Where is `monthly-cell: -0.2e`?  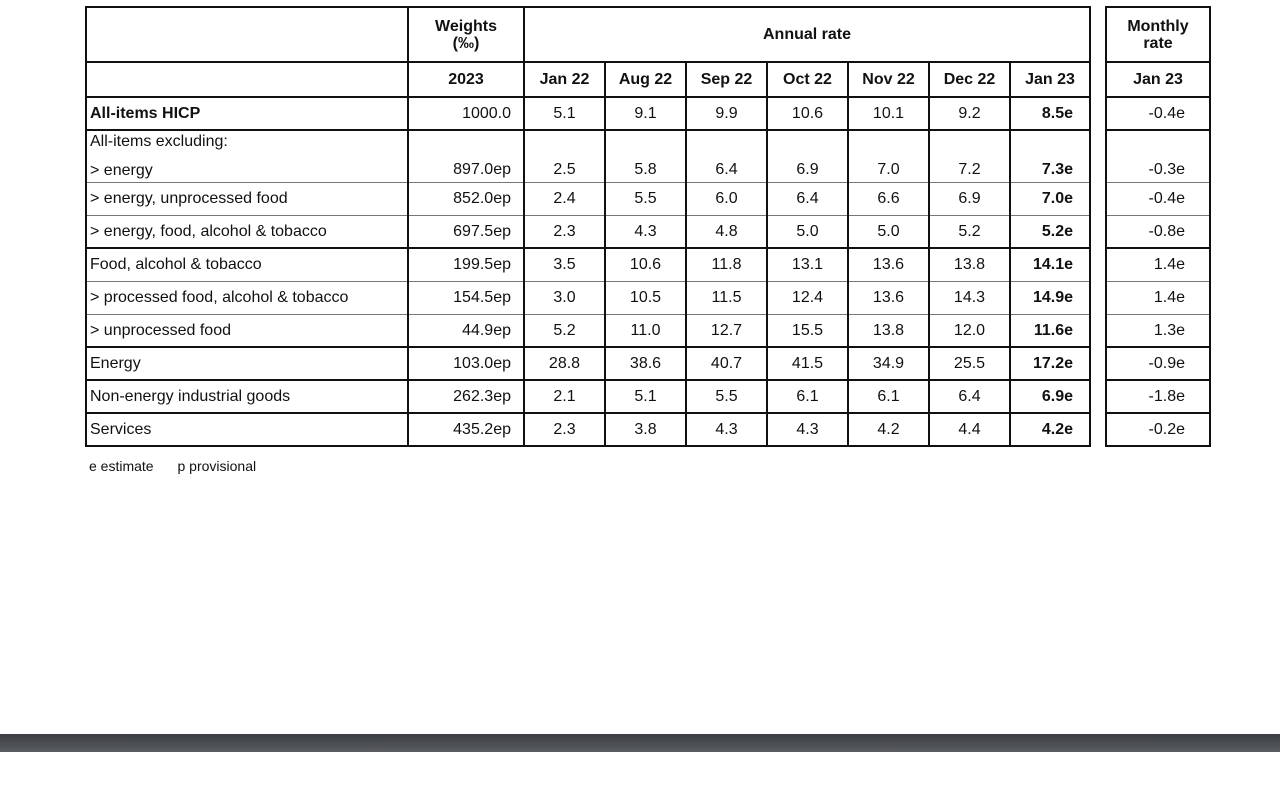
monthly-cell: -0.2e is located at coordinates (1158, 429).